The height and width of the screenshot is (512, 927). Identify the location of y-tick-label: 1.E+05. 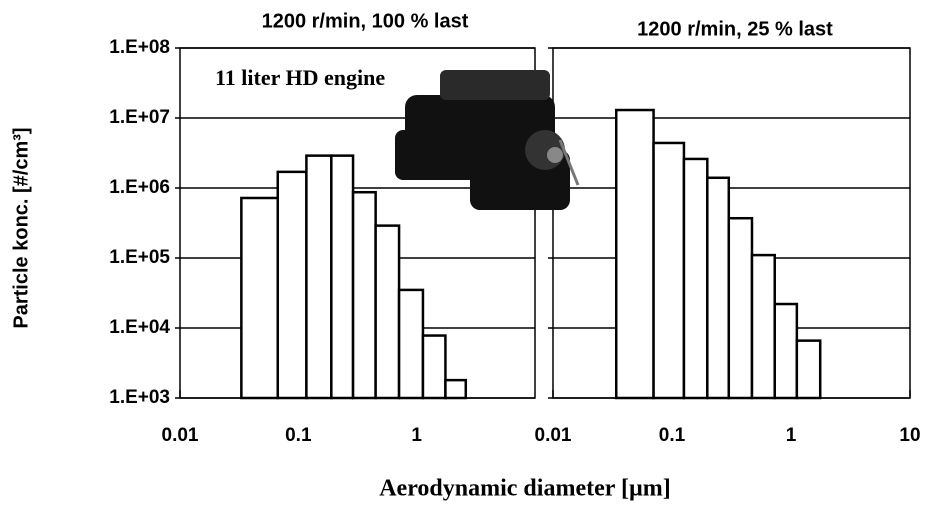
(139, 257).